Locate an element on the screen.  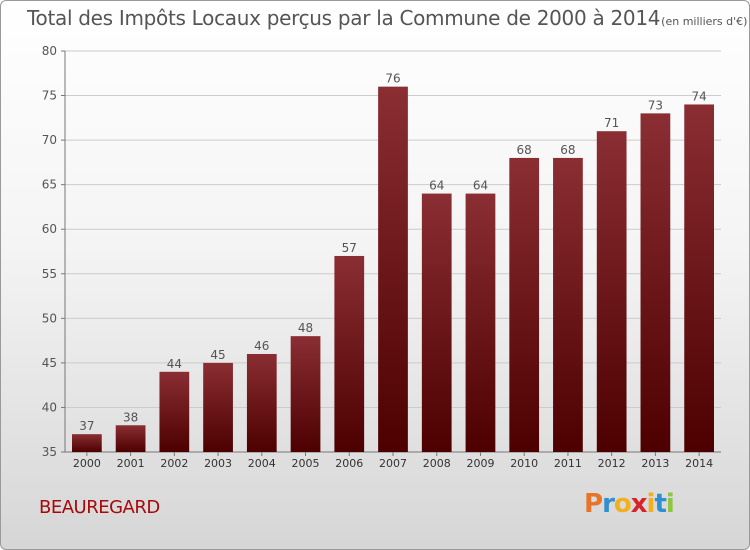
x-tick-label-2012: 2012 is located at coordinates (612, 463).